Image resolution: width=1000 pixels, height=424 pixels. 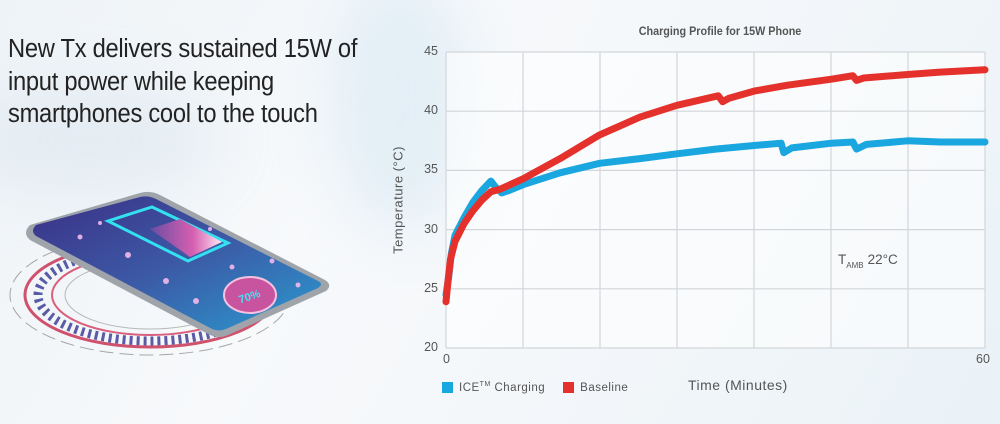 What do you see at coordinates (398, 200) in the screenshot?
I see `y-axis-label: Temperature (°C)` at bounding box center [398, 200].